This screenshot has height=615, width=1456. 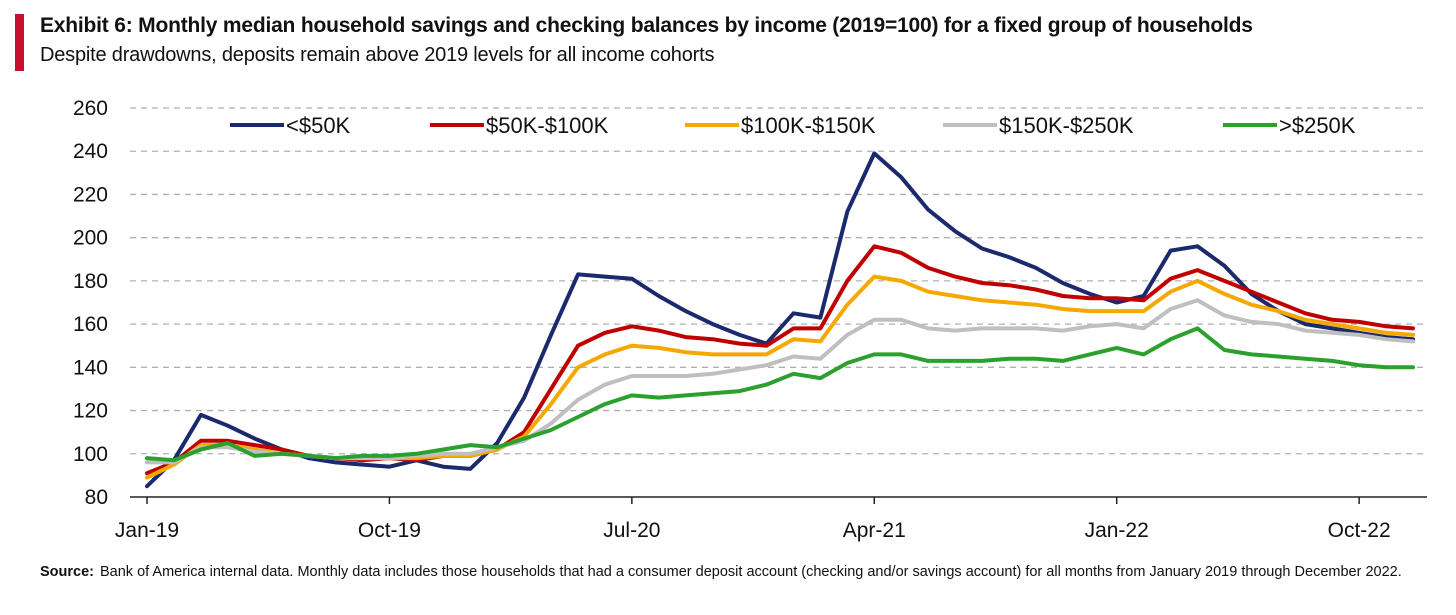 What do you see at coordinates (547, 125) in the screenshot?
I see `legend-label-1: $50K-$100K` at bounding box center [547, 125].